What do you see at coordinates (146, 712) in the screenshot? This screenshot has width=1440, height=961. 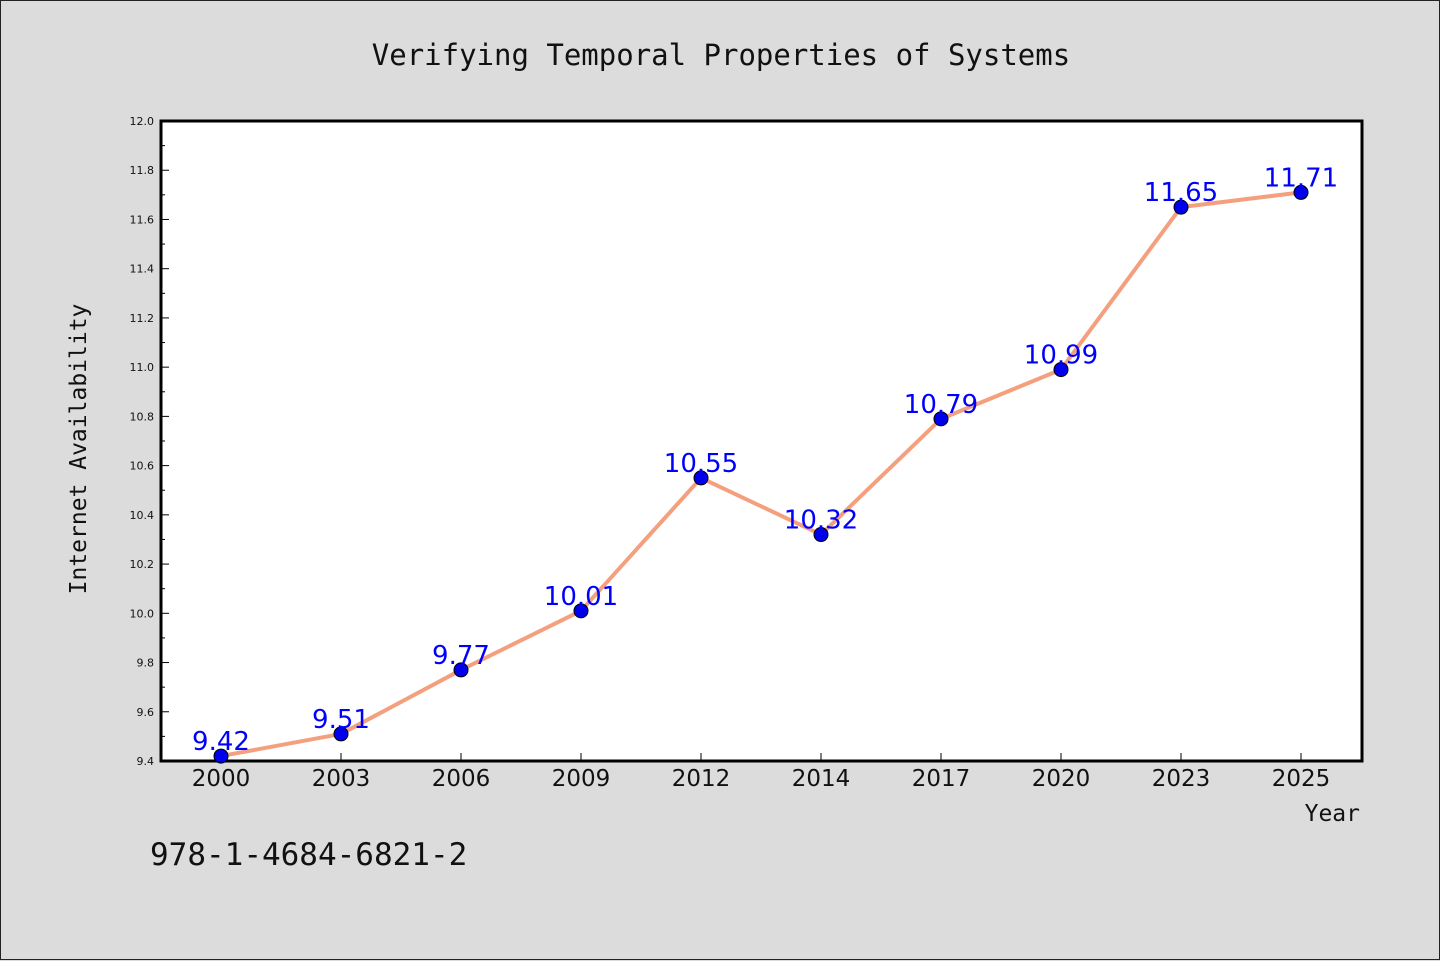 I see `y-tick-label: 9.6` at bounding box center [146, 712].